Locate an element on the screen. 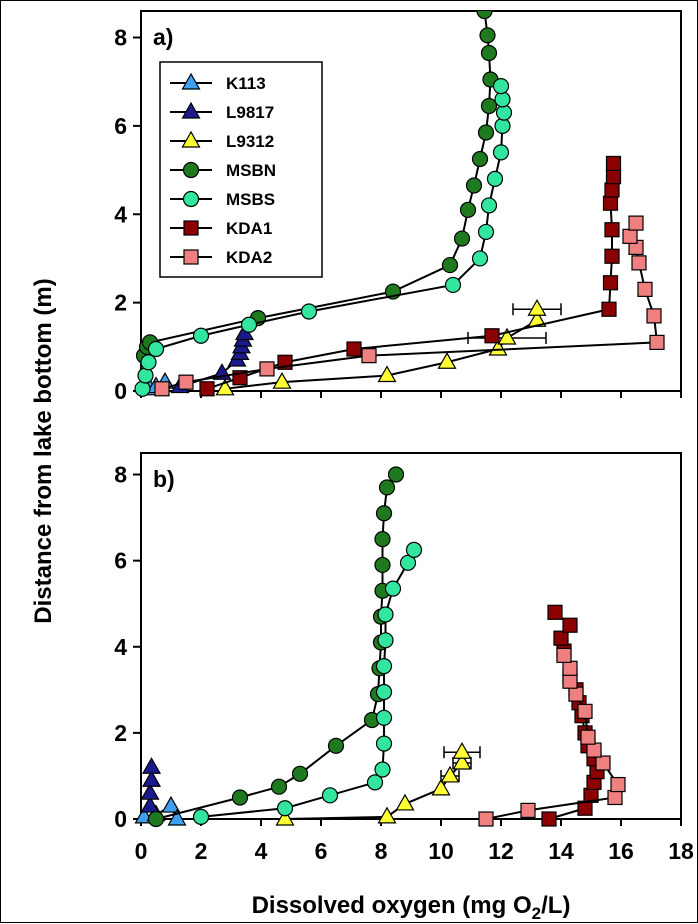  series-msbn is located at coordinates (276, 647).